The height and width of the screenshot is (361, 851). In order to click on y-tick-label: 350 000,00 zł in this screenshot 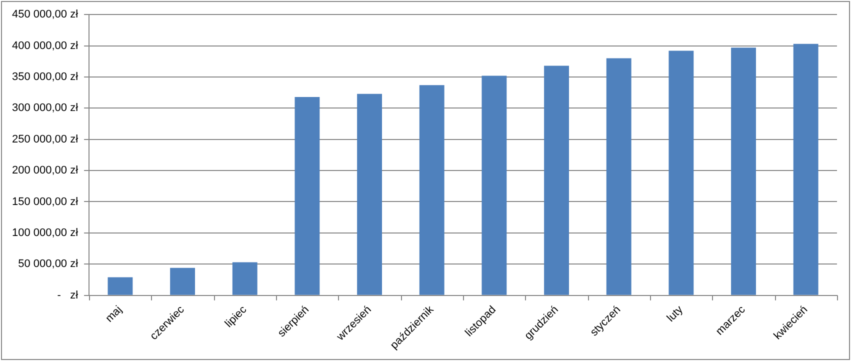, I will do `click(45, 77)`.